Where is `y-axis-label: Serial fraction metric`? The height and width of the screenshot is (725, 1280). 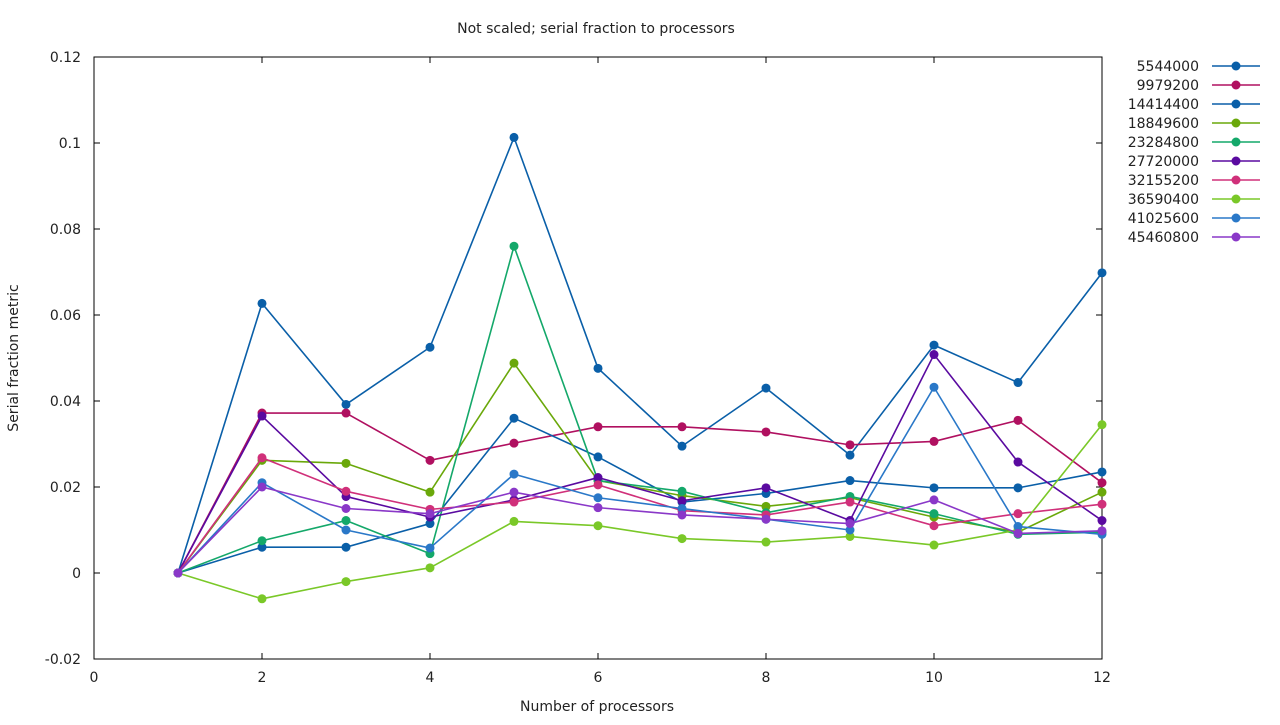
y-axis-label: Serial fraction metric is located at coordinates (14, 357).